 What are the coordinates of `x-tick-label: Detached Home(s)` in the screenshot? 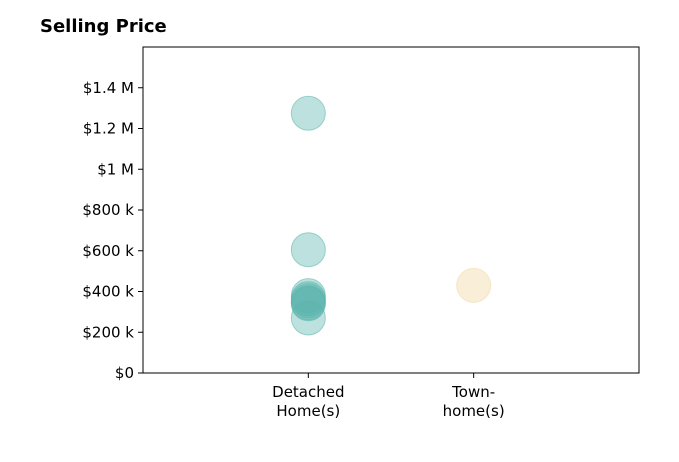 It's located at (308, 401).